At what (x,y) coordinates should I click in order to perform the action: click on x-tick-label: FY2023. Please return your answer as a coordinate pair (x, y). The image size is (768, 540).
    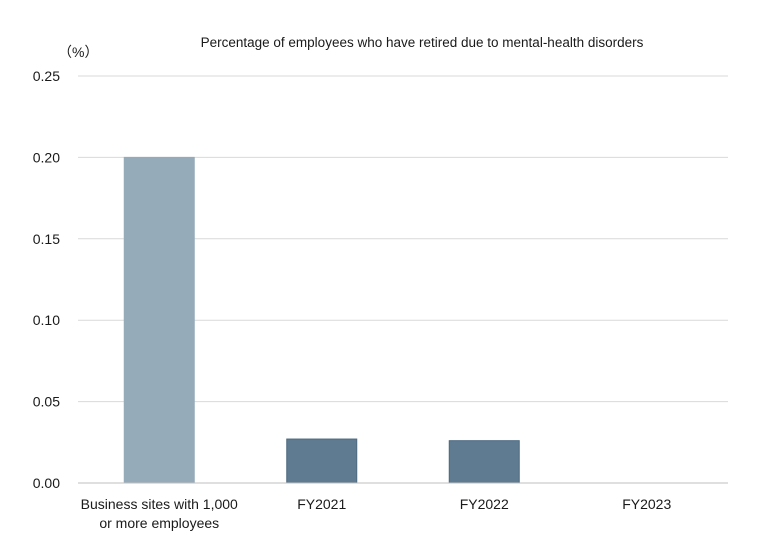
    Looking at the image, I should click on (646, 504).